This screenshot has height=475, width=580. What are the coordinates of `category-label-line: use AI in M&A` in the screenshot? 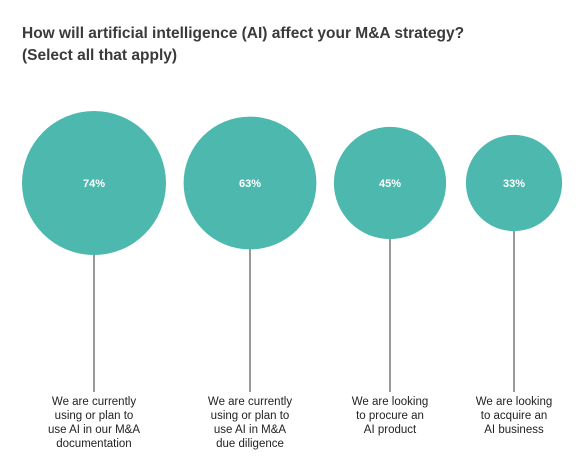 It's located at (250, 430).